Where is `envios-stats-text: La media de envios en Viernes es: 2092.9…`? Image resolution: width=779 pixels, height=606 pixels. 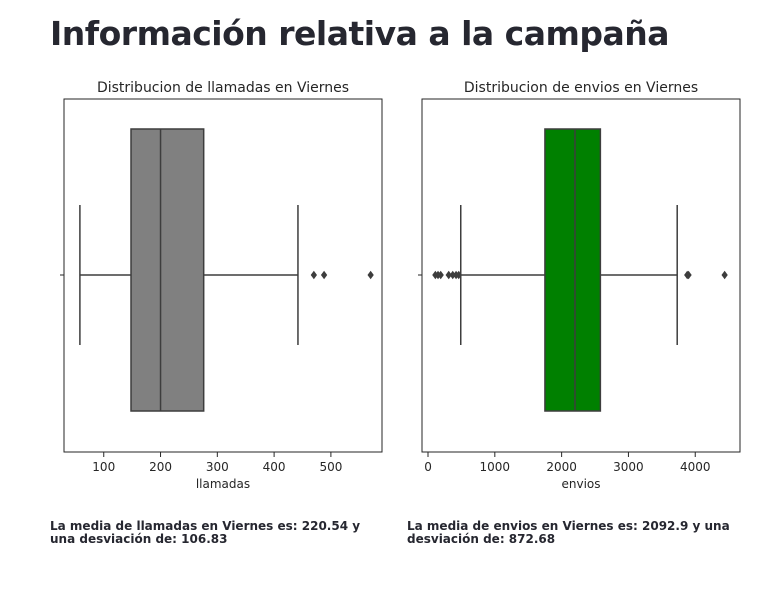 envios-stats-text: La media de envios en Viernes es: 2092.9… is located at coordinates (568, 532).